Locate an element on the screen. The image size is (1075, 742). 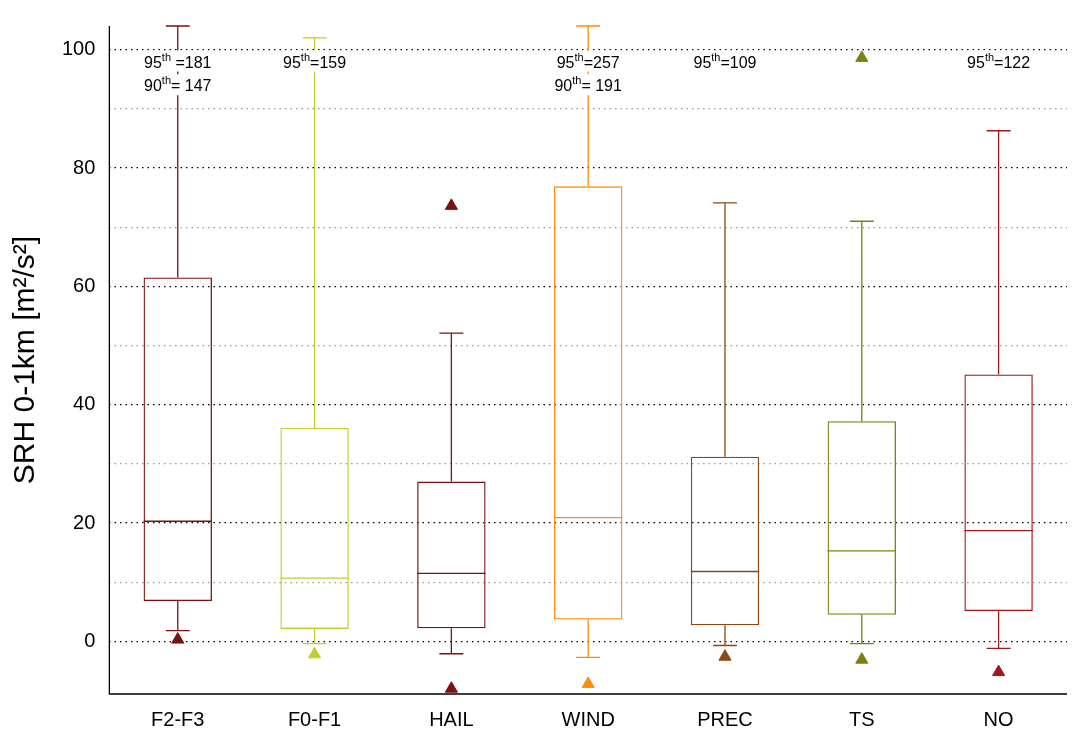
y-tick-label: 0 is located at coordinates (90, 639).